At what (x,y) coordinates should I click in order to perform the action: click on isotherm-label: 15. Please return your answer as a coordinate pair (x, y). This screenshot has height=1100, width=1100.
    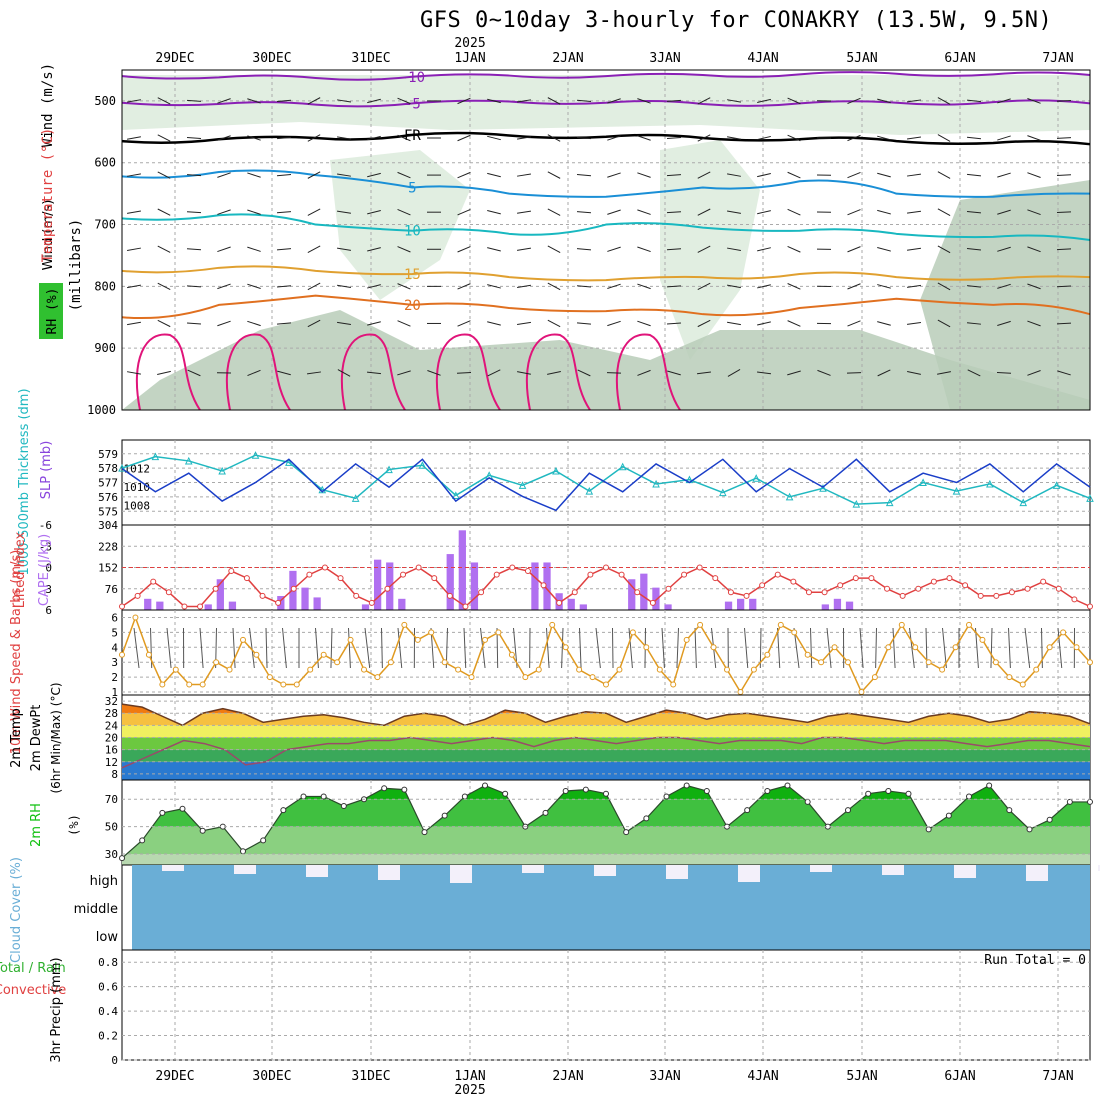
    Looking at the image, I should click on (412, 275).